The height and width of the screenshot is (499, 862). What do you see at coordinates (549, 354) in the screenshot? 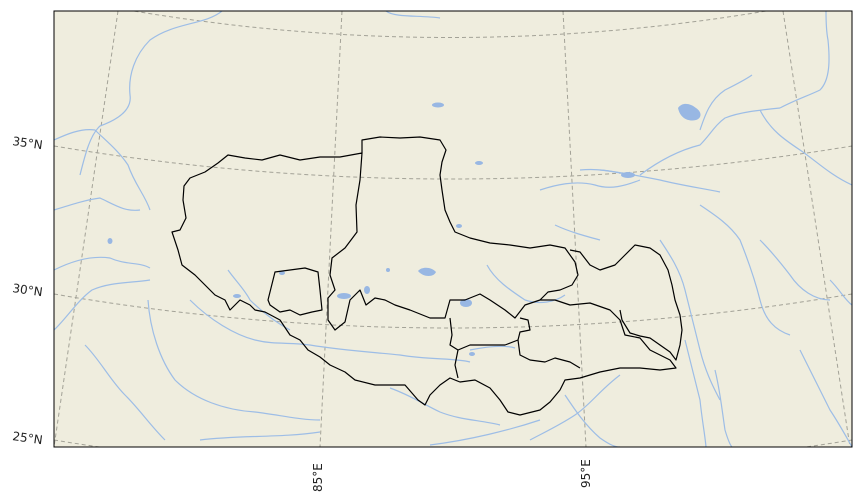
I see `boundary-southeast-sub` at bounding box center [549, 354].